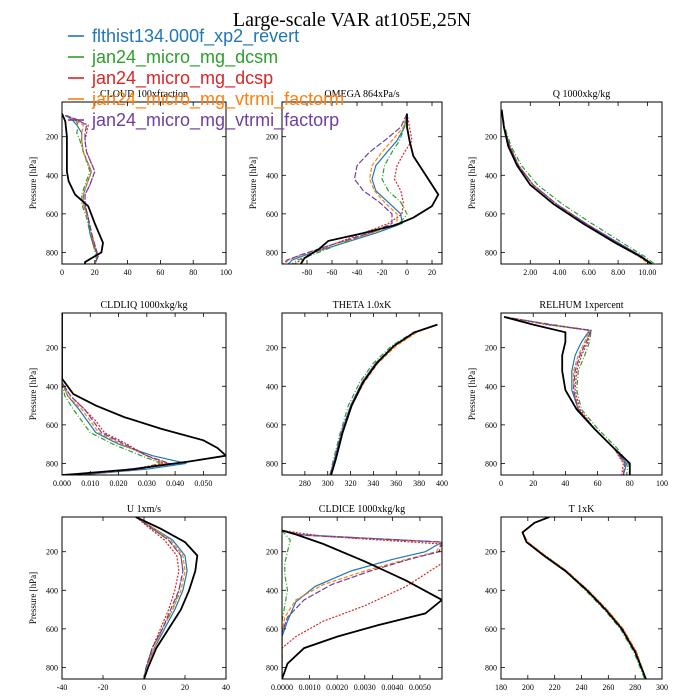 This screenshot has height=700, width=700. What do you see at coordinates (184, 57) in the screenshot?
I see `legend-label: jan24_micro_mg_dcsm` at bounding box center [184, 57].